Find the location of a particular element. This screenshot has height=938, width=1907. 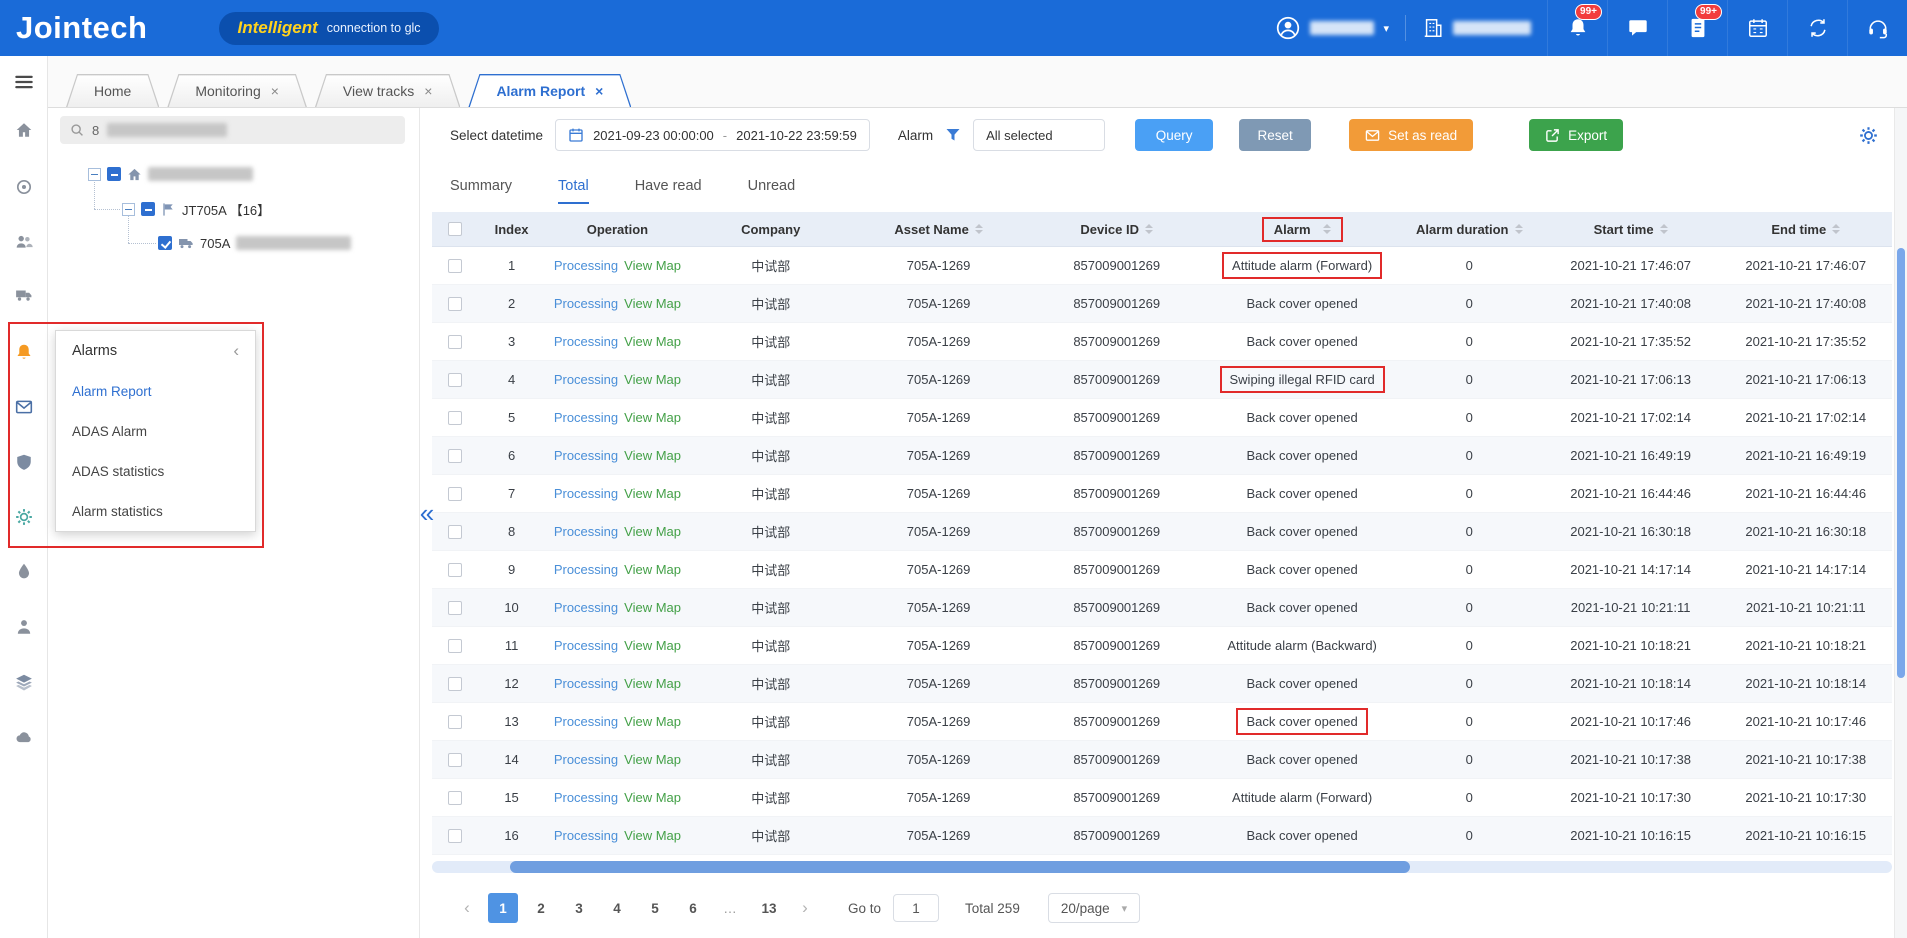

filter-funnel-icon is located at coordinates (953, 135).